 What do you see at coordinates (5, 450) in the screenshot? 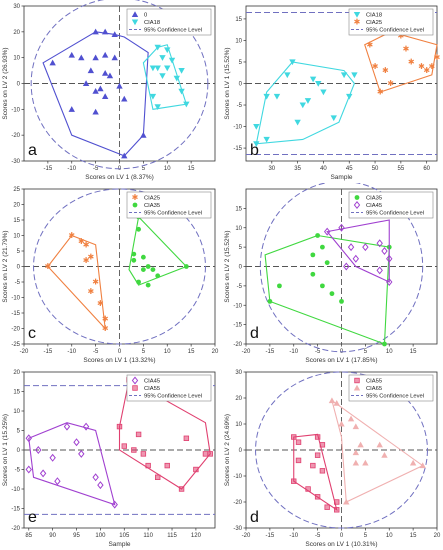
I see `y-axis-label: Scores on LV 1 (15.25%)` at bounding box center [5, 450].